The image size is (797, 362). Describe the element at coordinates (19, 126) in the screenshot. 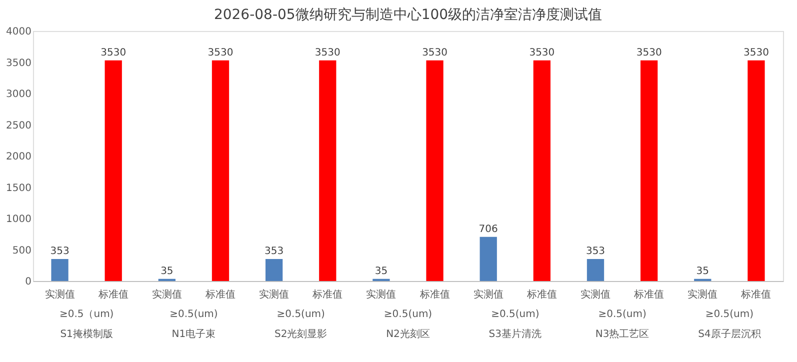

I see `y-tick-label: 2500` at that location.